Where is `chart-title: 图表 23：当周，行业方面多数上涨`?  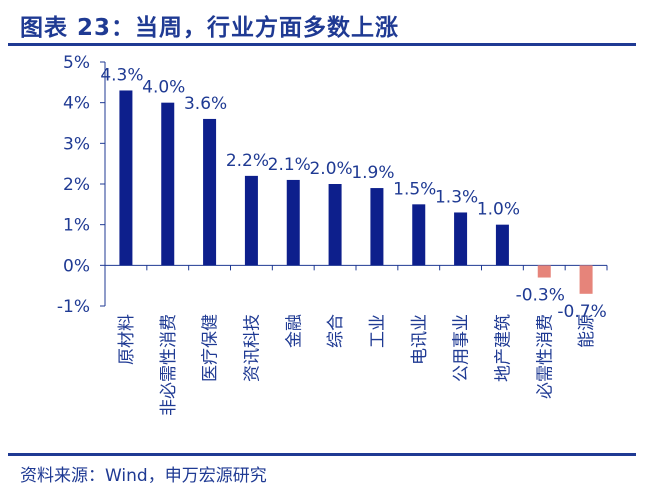
chart-title: 图表 23：当周，行业方面多数上涨 is located at coordinates (210, 28).